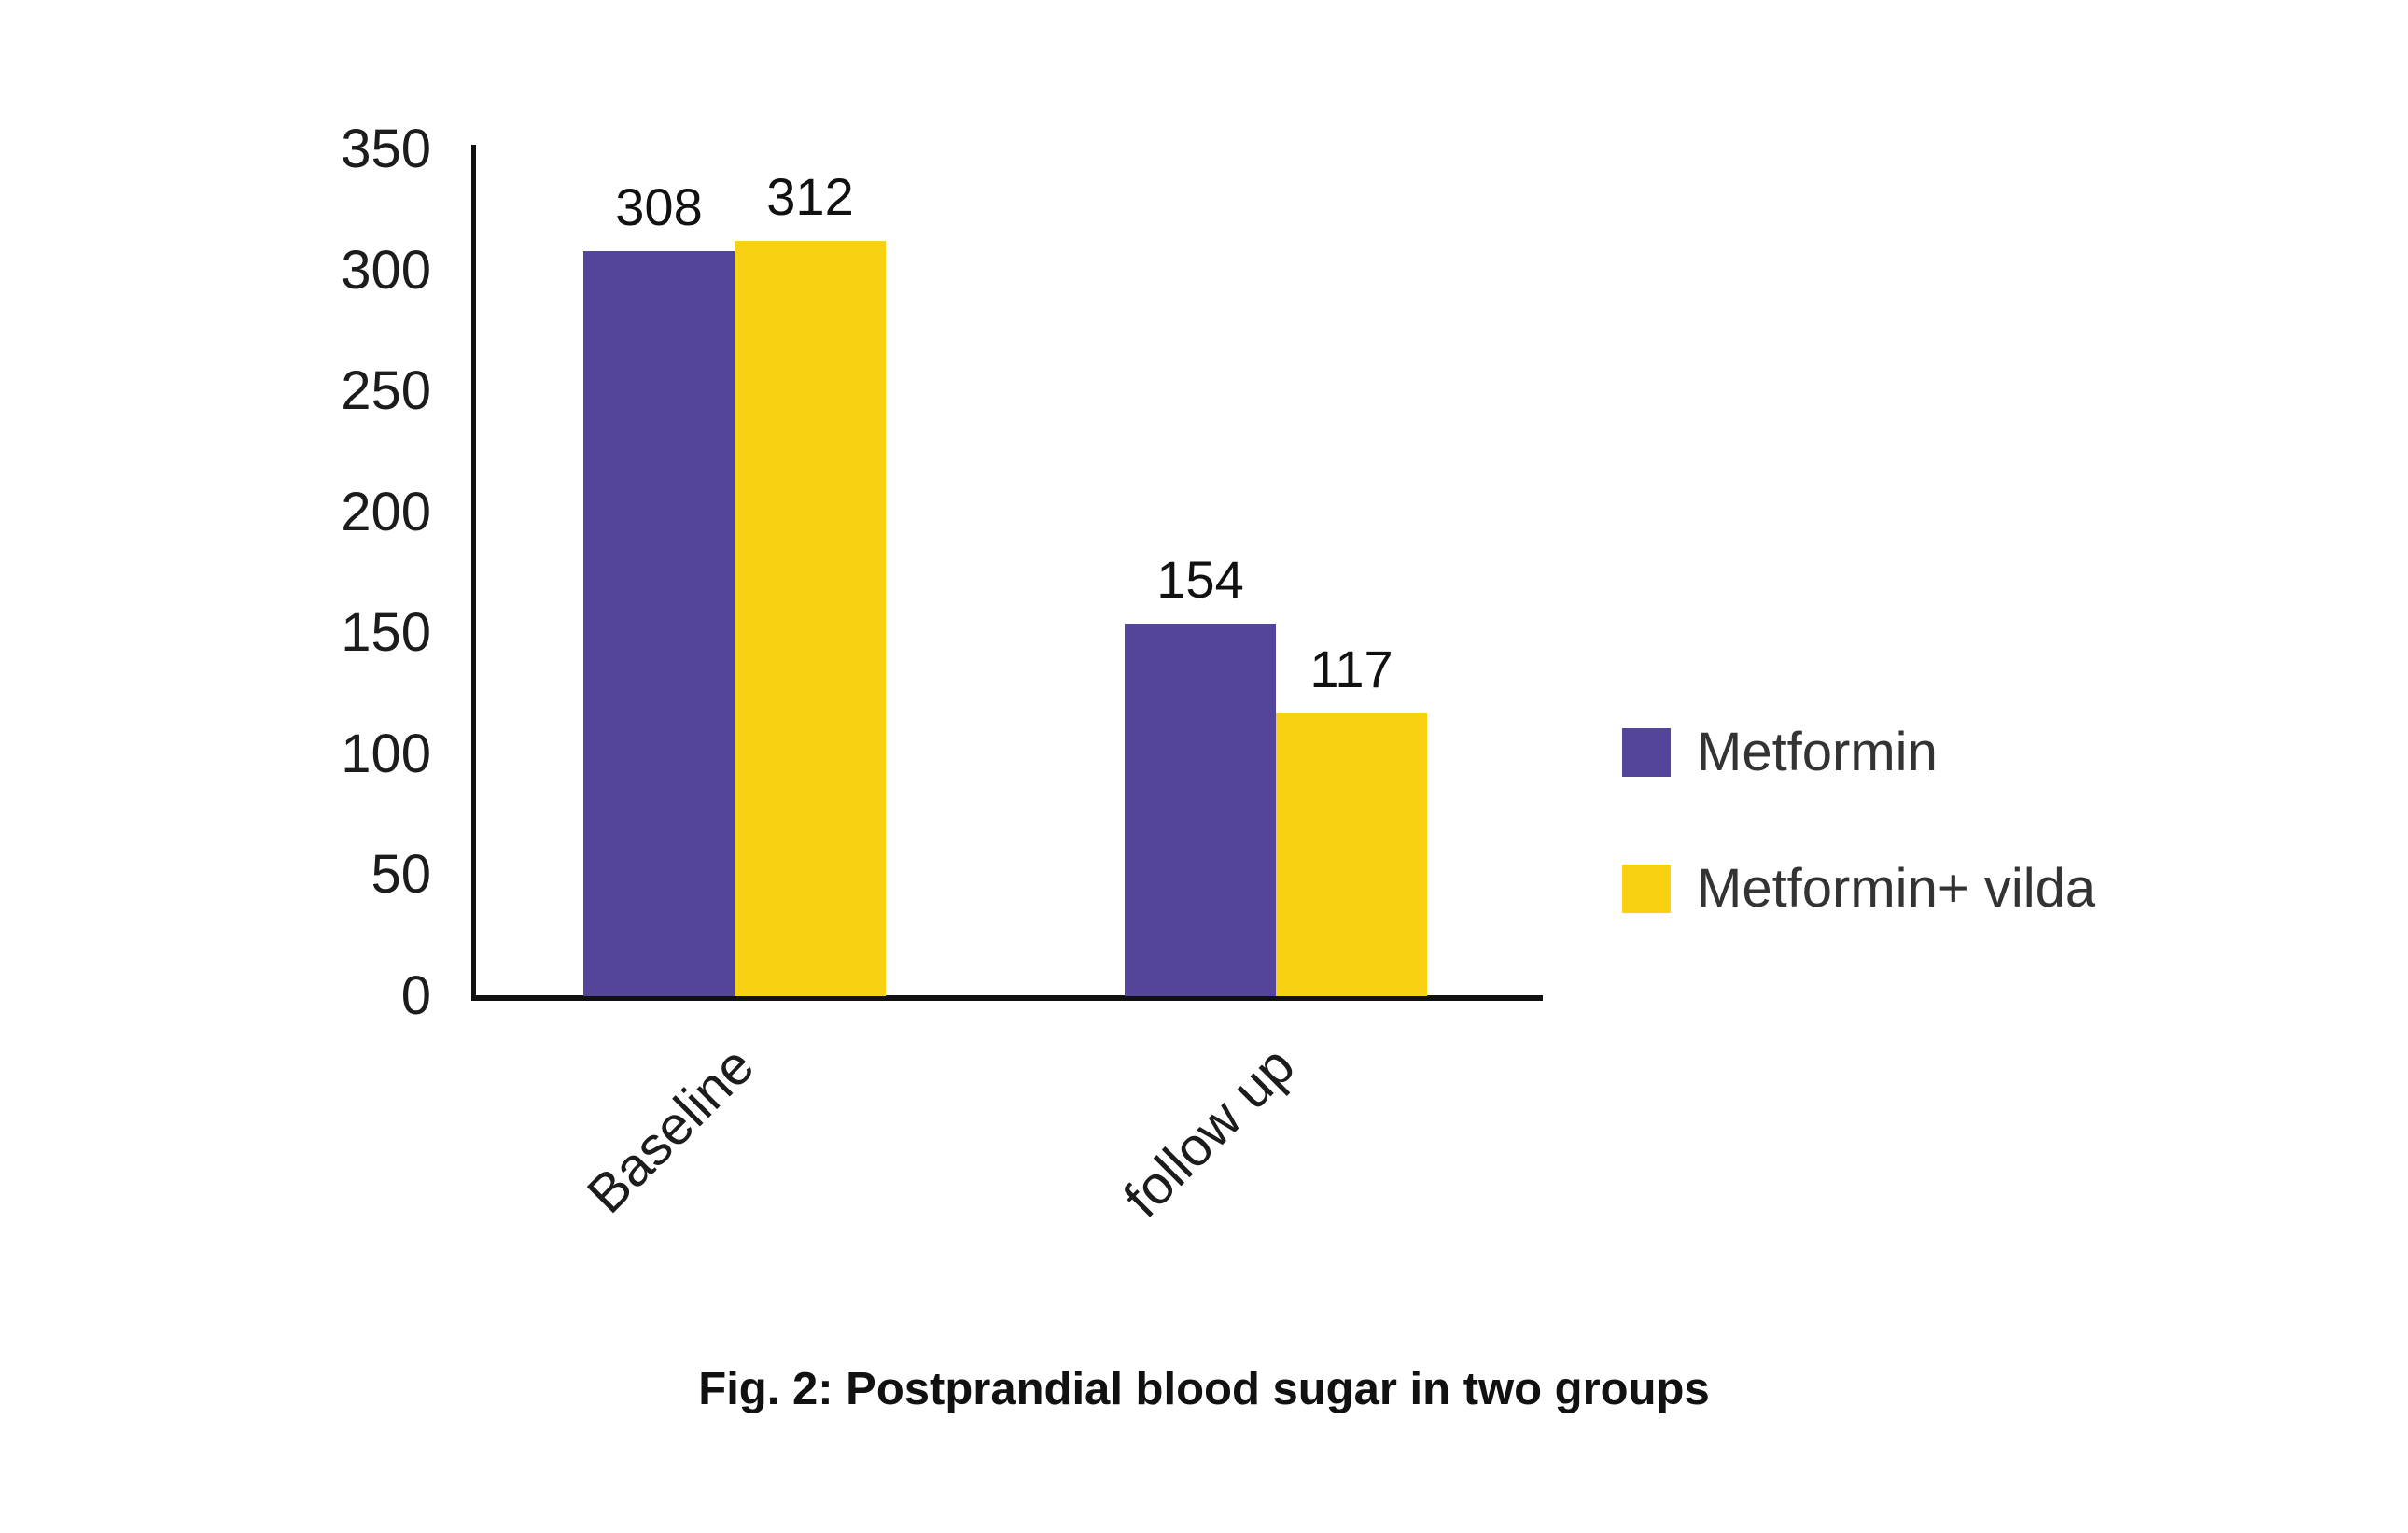 The height and width of the screenshot is (1533, 2408). Describe the element at coordinates (386, 149) in the screenshot. I see `y-tick-label-350: 350` at that location.